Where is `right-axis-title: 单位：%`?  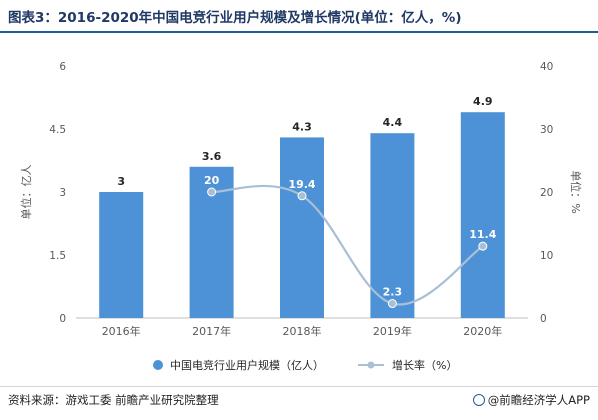
right-axis-title: 单位：% is located at coordinates (576, 191).